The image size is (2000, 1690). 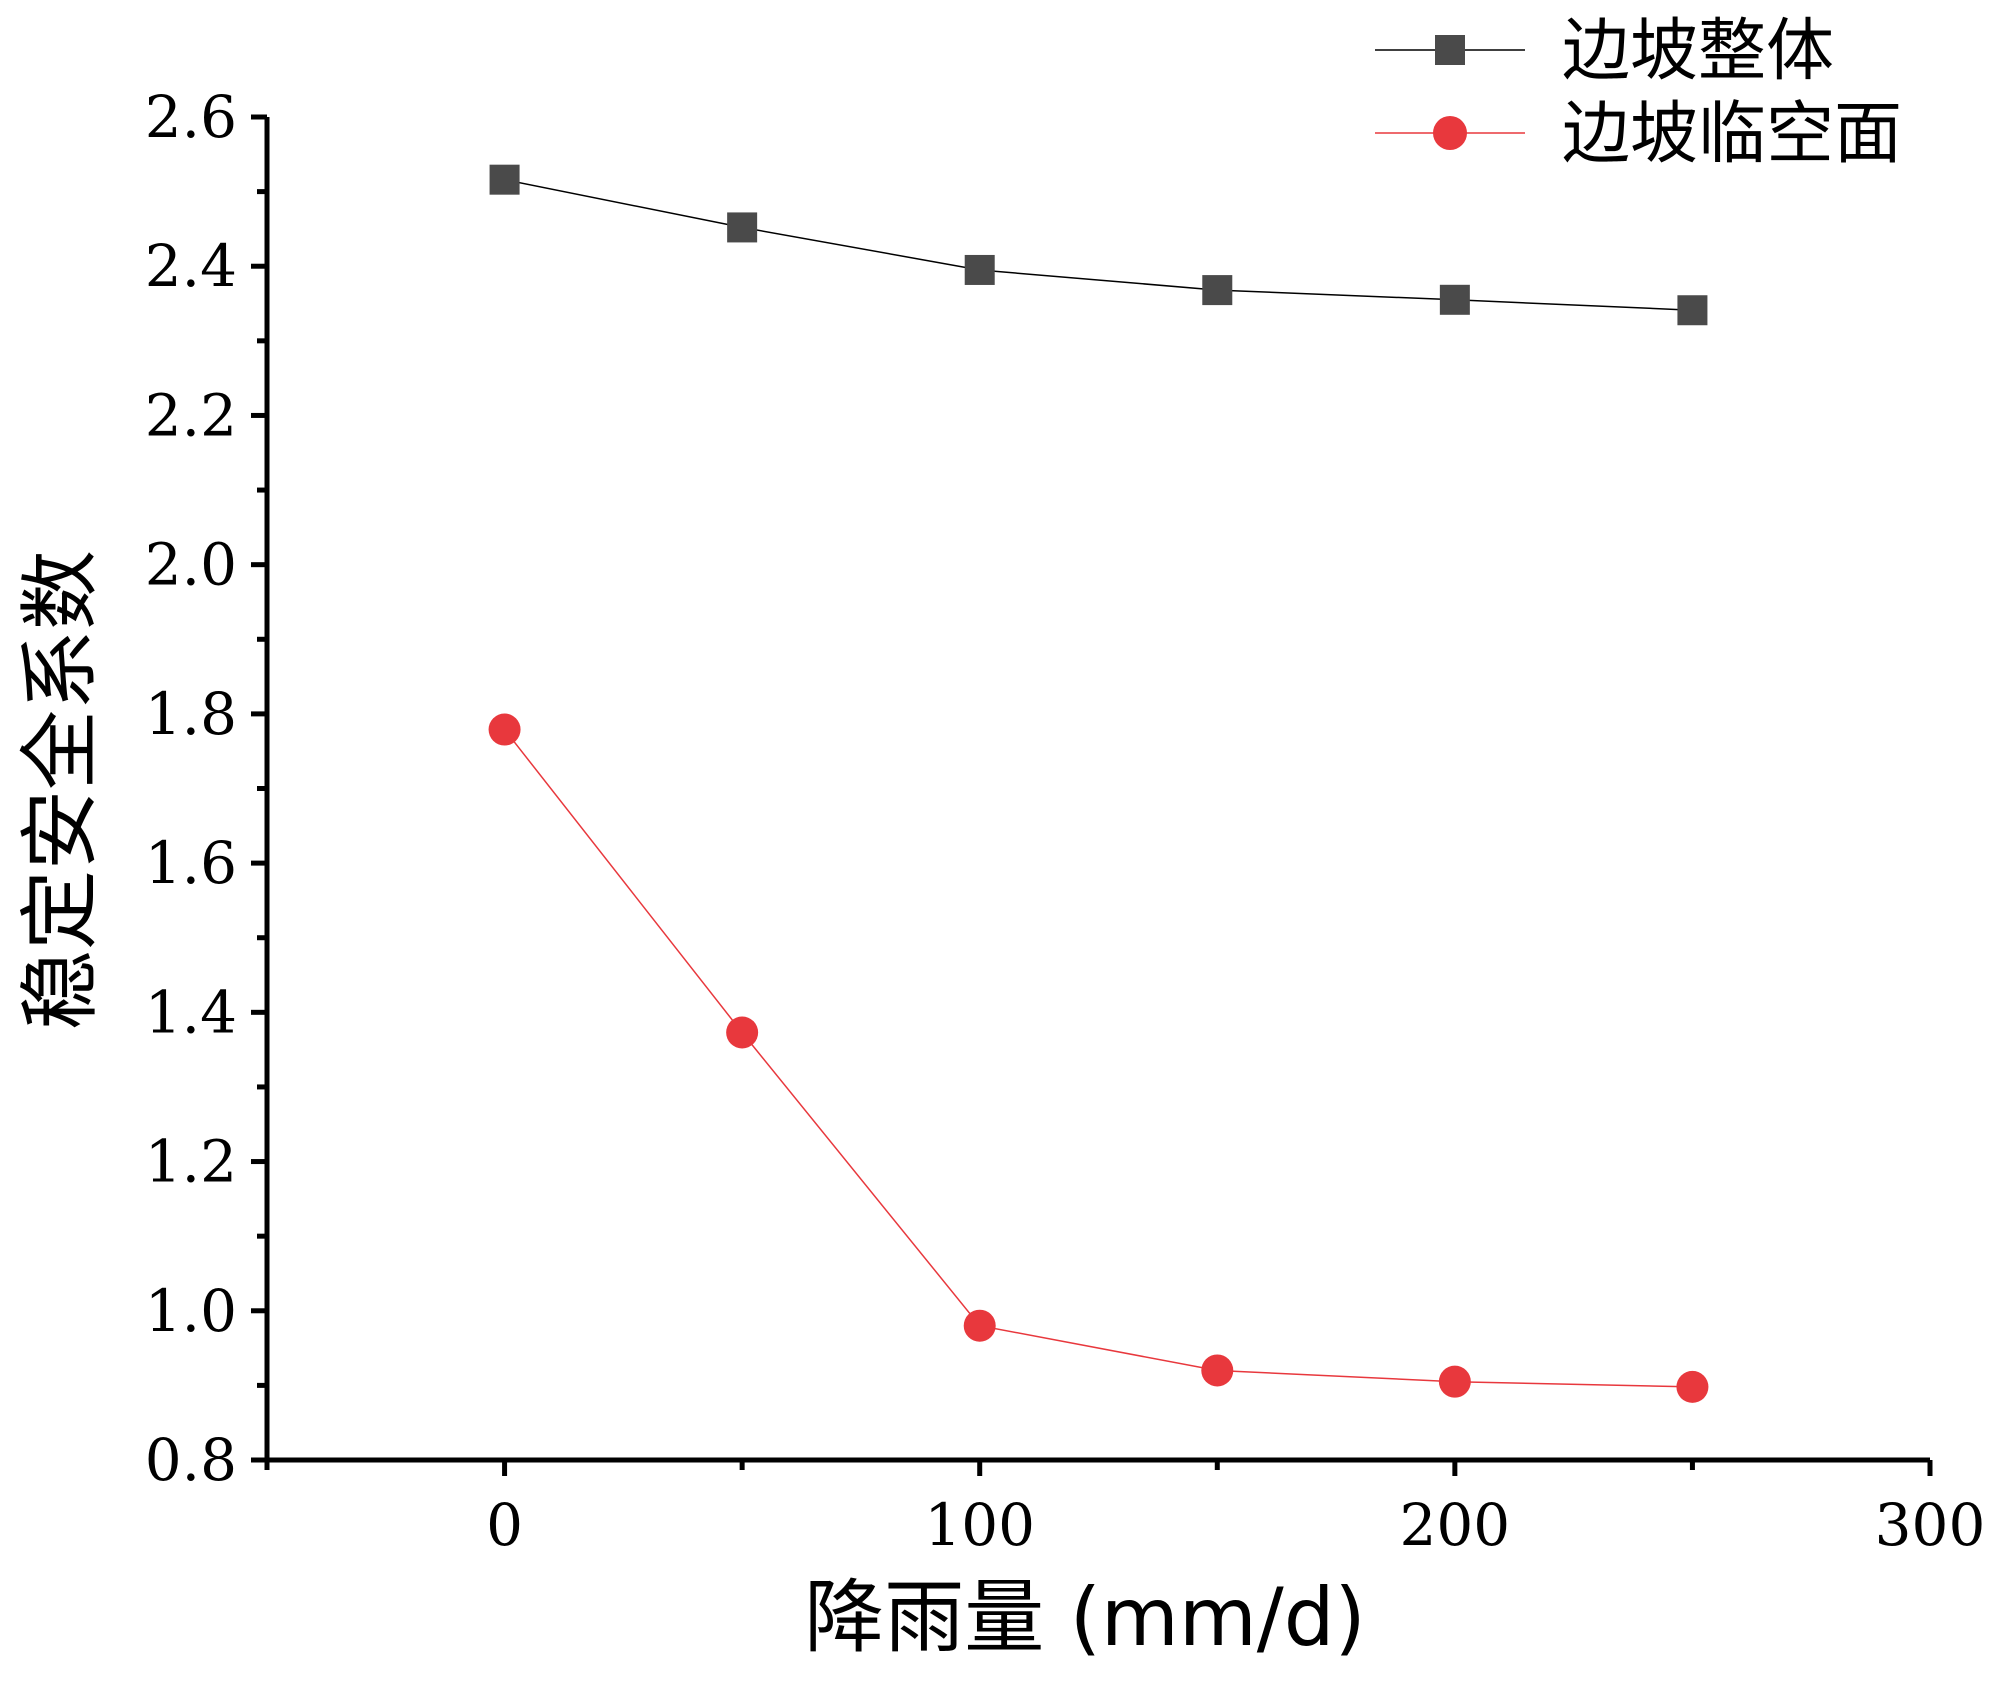 I want to click on x-tick-label: 0, so click(x=504, y=1525).